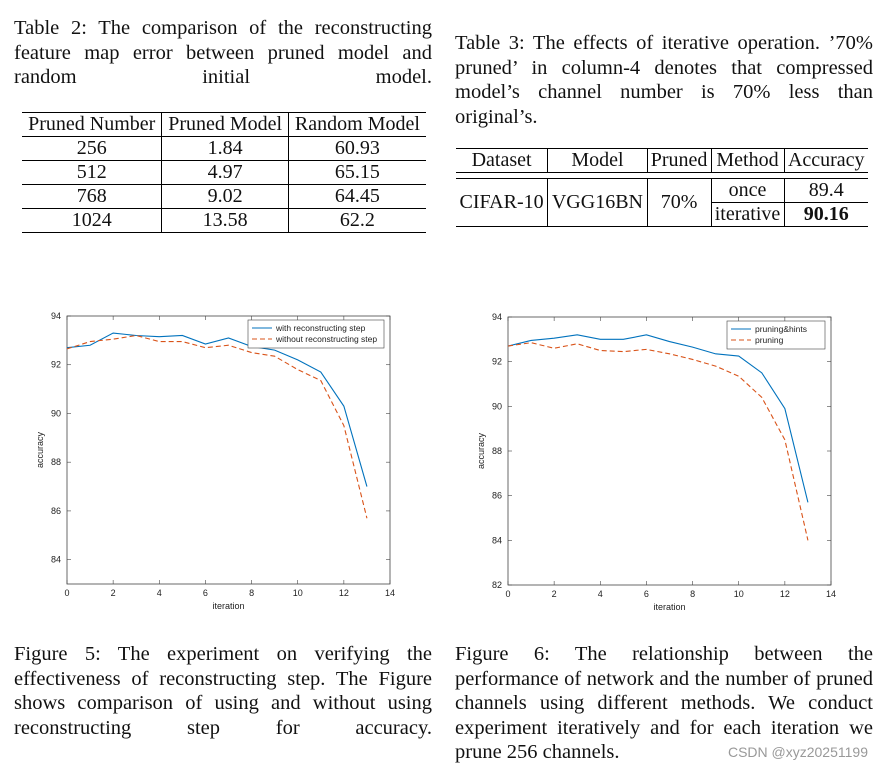  I want to click on table-row: 1024 13.58 62.2, so click(224, 220).